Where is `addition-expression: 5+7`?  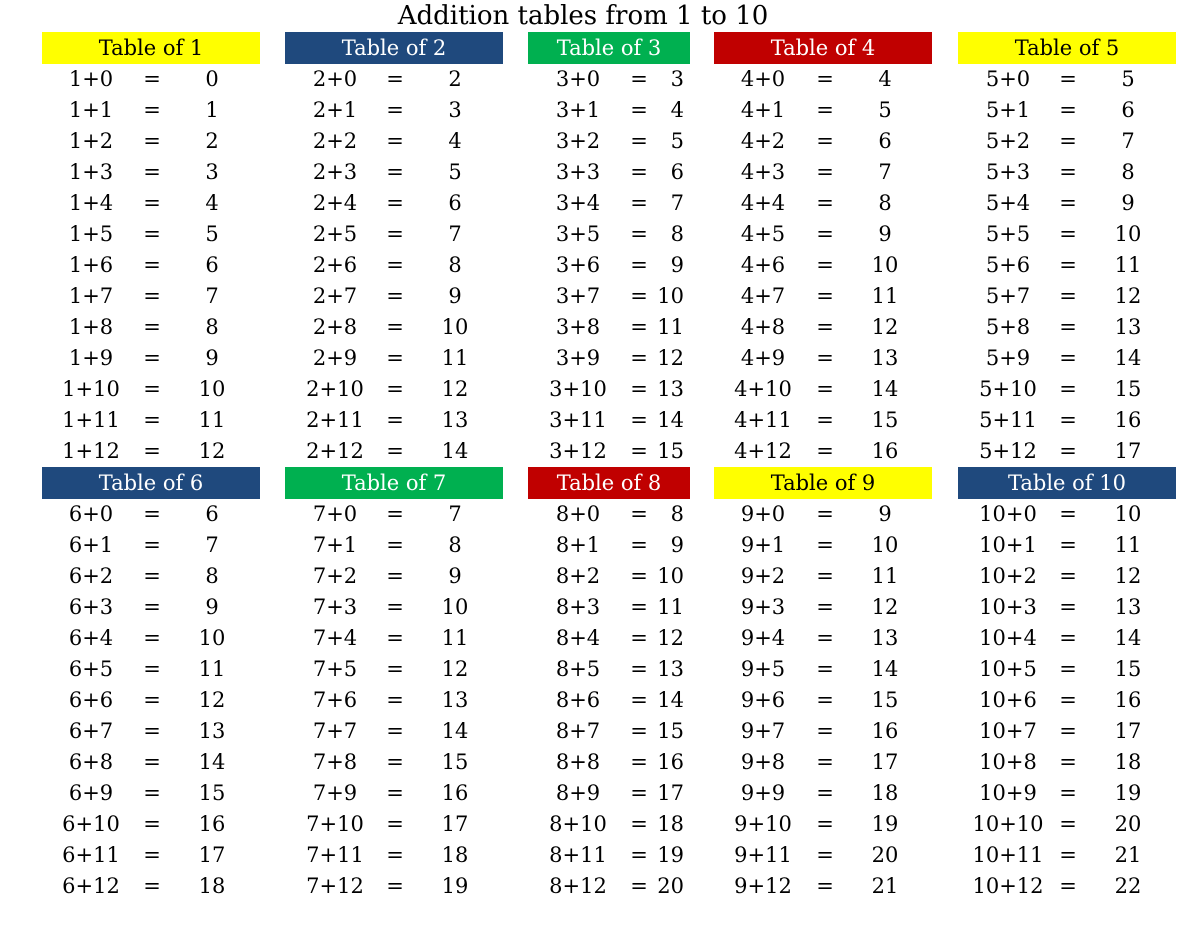
addition-expression: 5+7 is located at coordinates (1008, 296).